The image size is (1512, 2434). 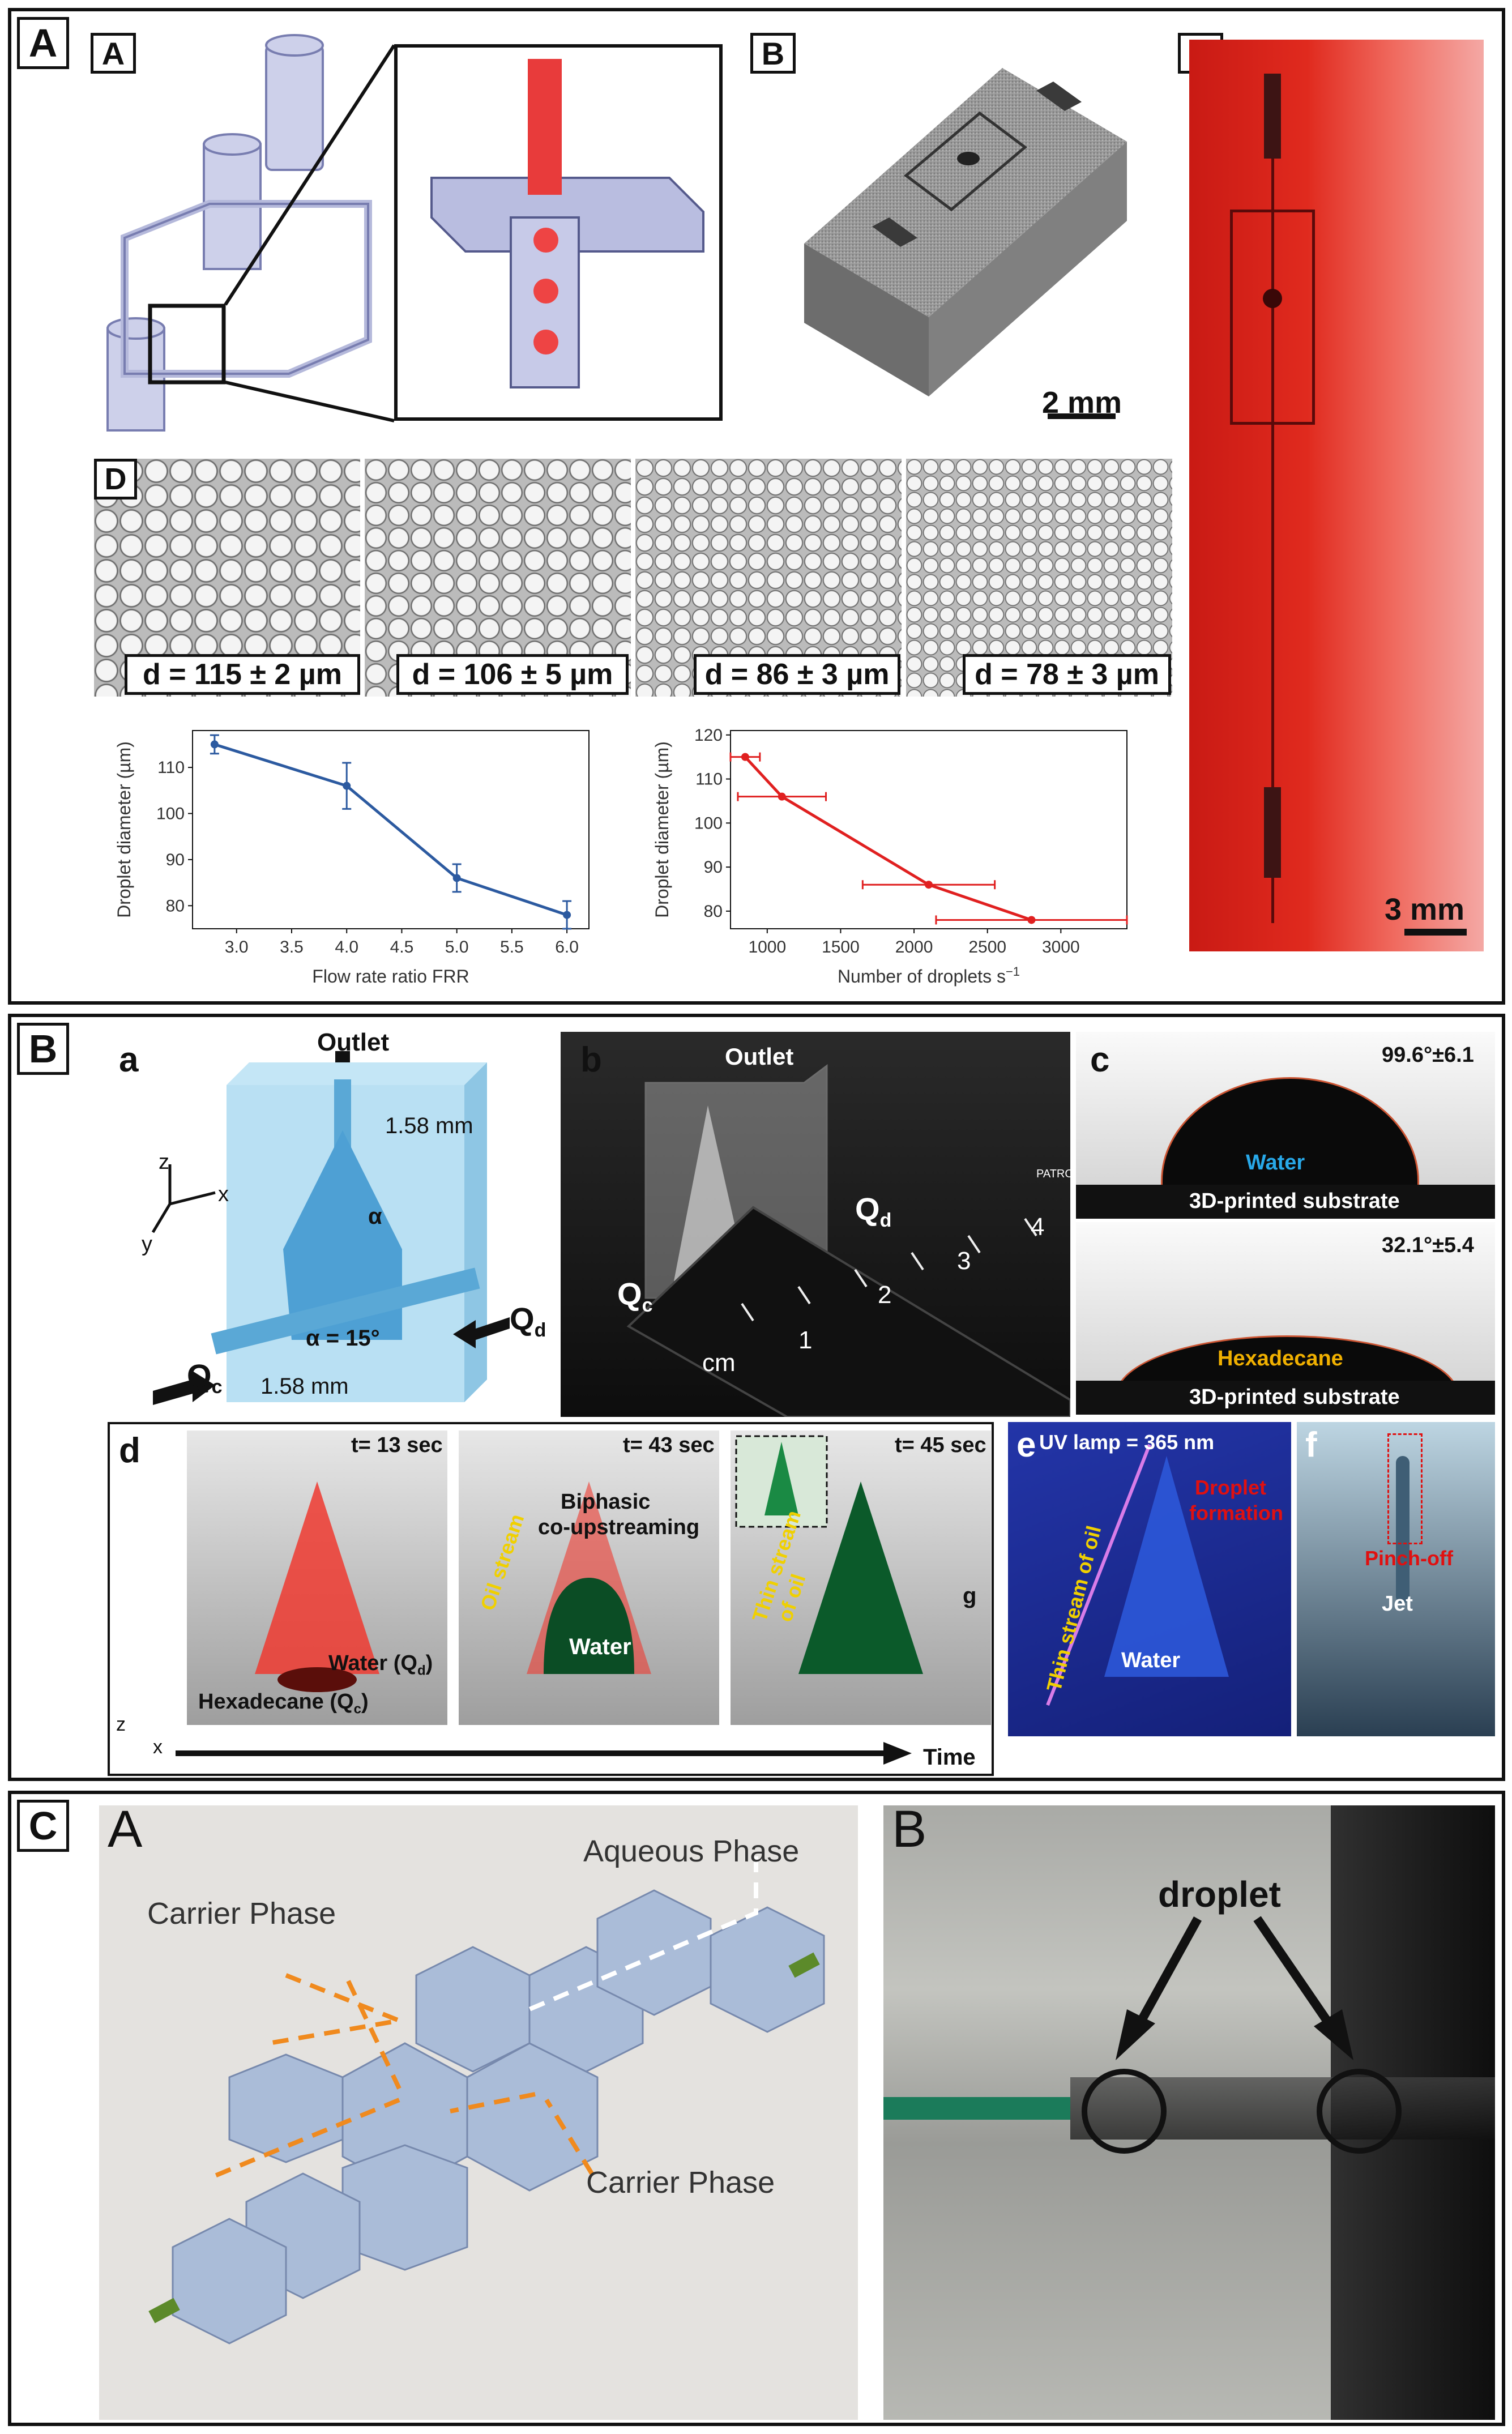 What do you see at coordinates (421, 1671) in the screenshot?
I see `d-water-qd-sub: d` at bounding box center [421, 1671].